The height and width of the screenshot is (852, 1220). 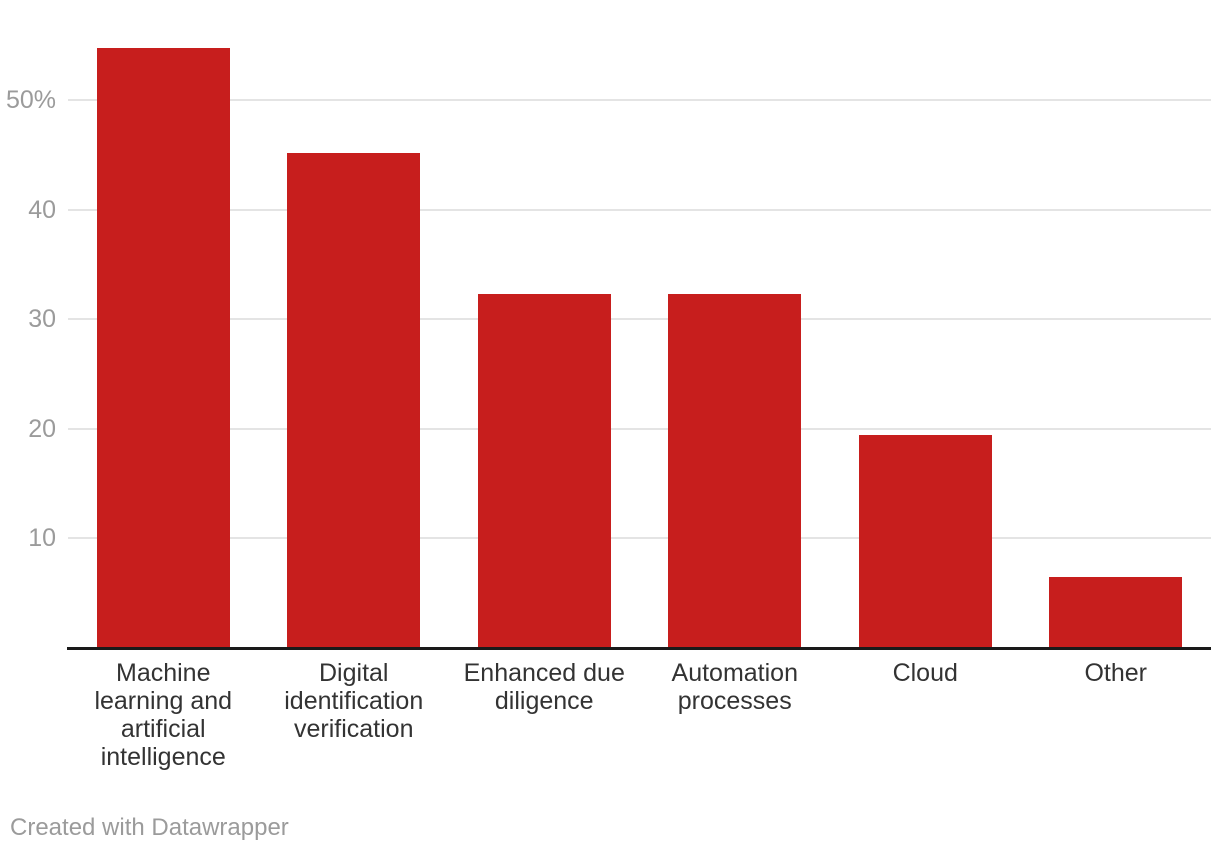 What do you see at coordinates (734, 687) in the screenshot?
I see `x-category-label-3: Automation processes` at bounding box center [734, 687].